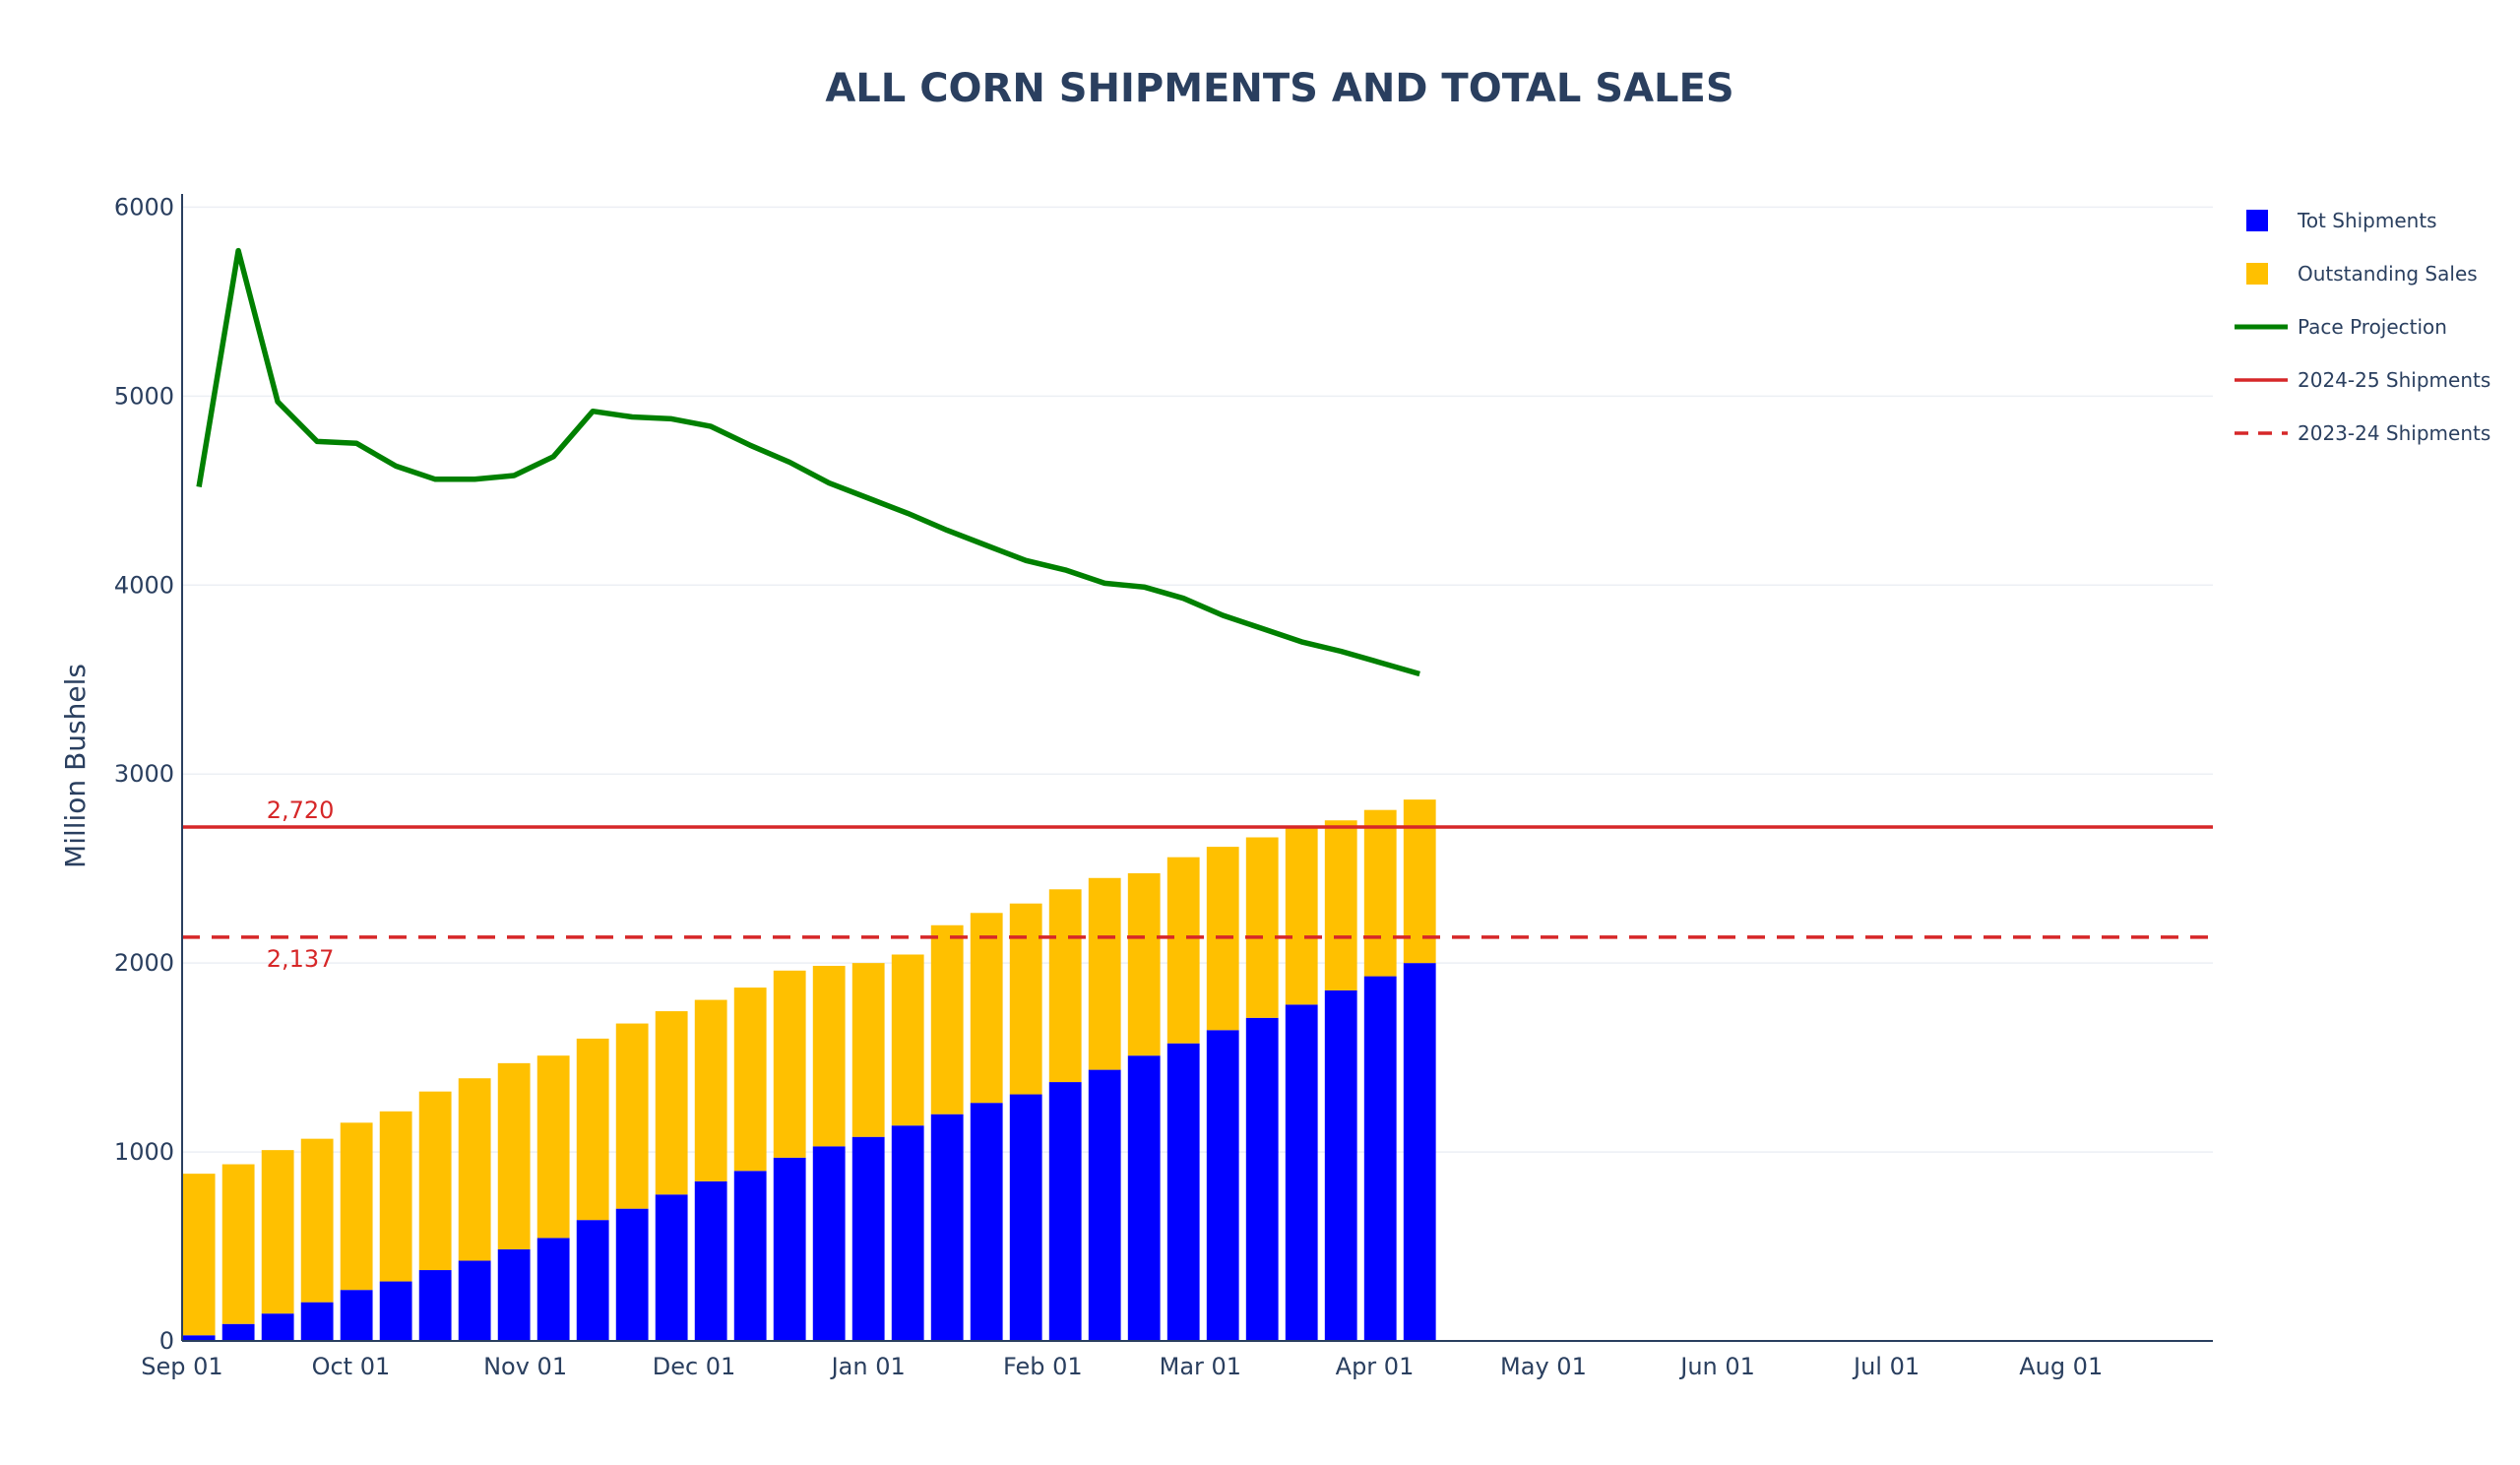 This screenshot has height=1465, width=2520. What do you see at coordinates (1716, 1367) in the screenshot?
I see `x-tick-label: Jun 01` at bounding box center [1716, 1367].